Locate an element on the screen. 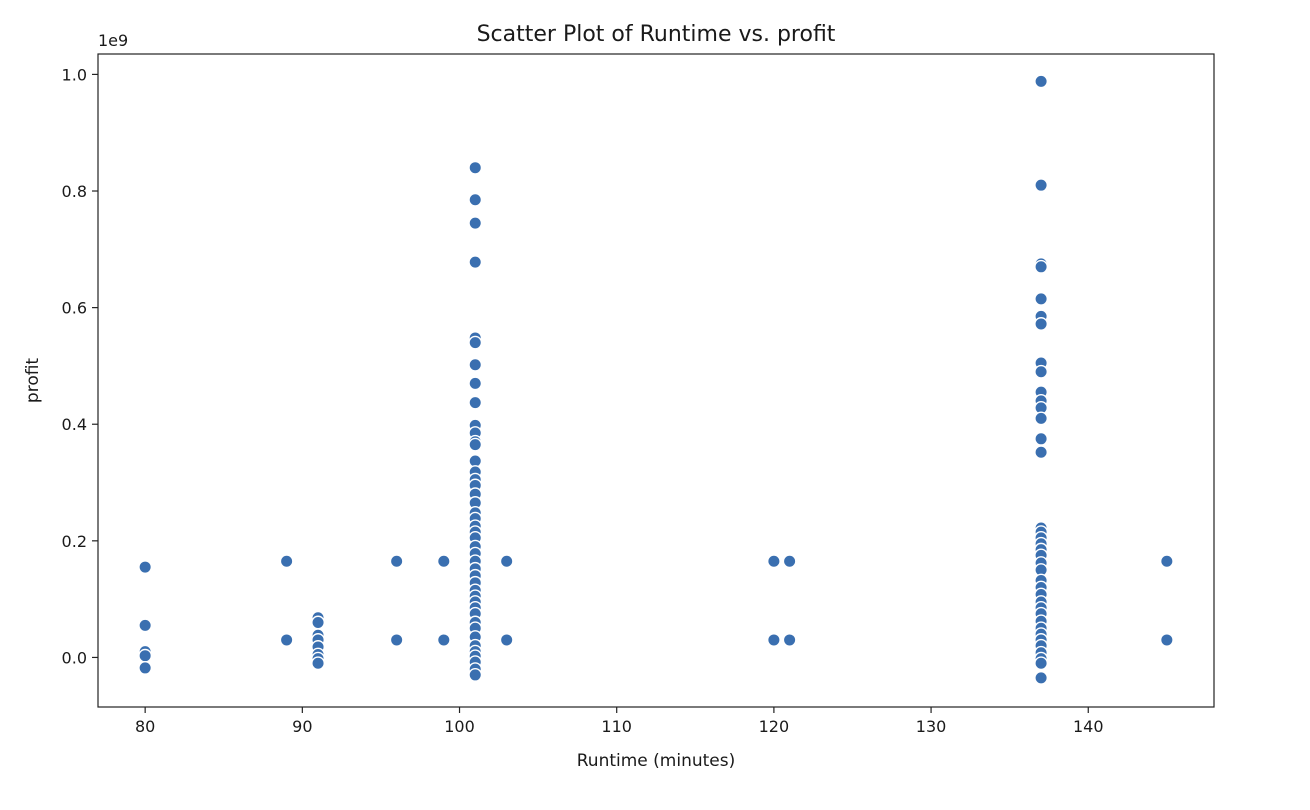  y-tick-label: 1.0 is located at coordinates (74, 74).